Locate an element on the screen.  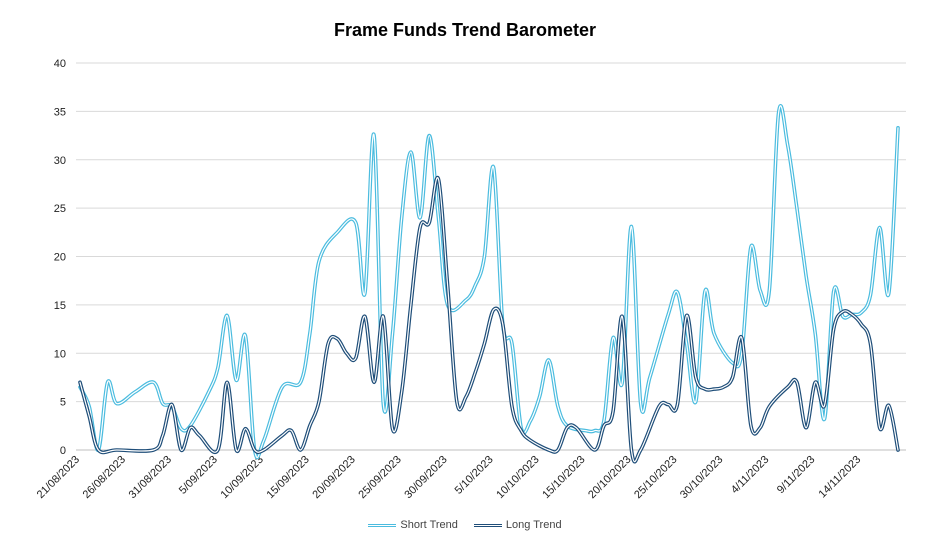
x-tick-label: 30/10/2023 is located at coordinates (701, 477).